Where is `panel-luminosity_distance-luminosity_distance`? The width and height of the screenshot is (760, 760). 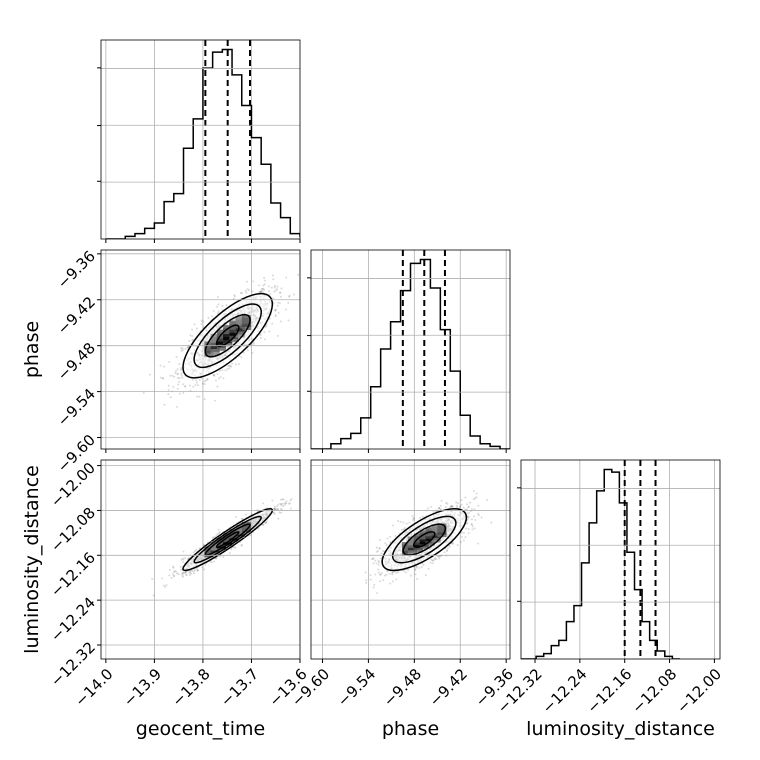 panel-luminosity_distance-luminosity_distance is located at coordinates (619, 561).